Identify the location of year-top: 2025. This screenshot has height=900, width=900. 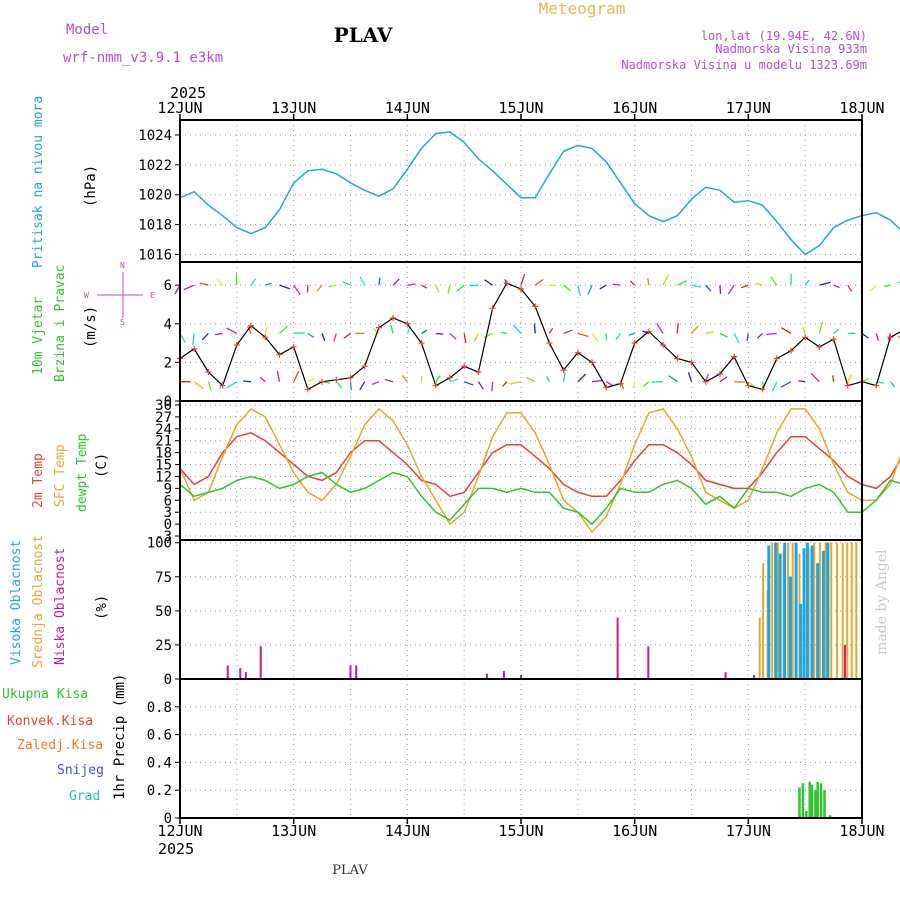
(188, 93).